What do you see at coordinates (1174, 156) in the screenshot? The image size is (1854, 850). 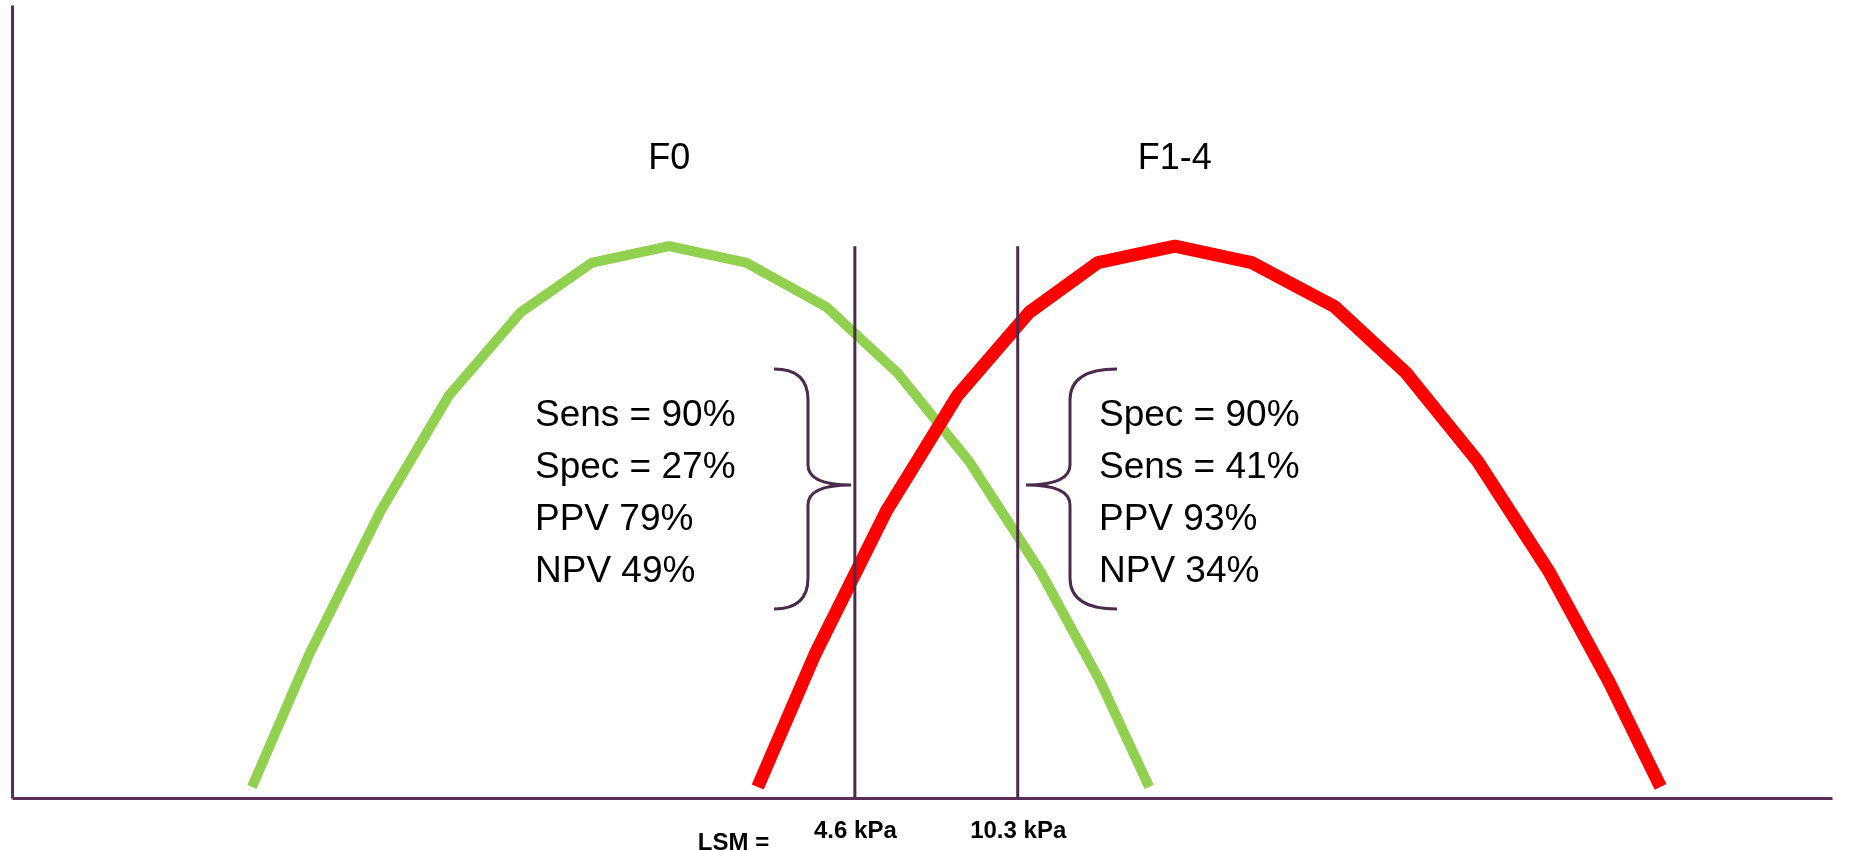 I see `text: F1-4` at bounding box center [1174, 156].